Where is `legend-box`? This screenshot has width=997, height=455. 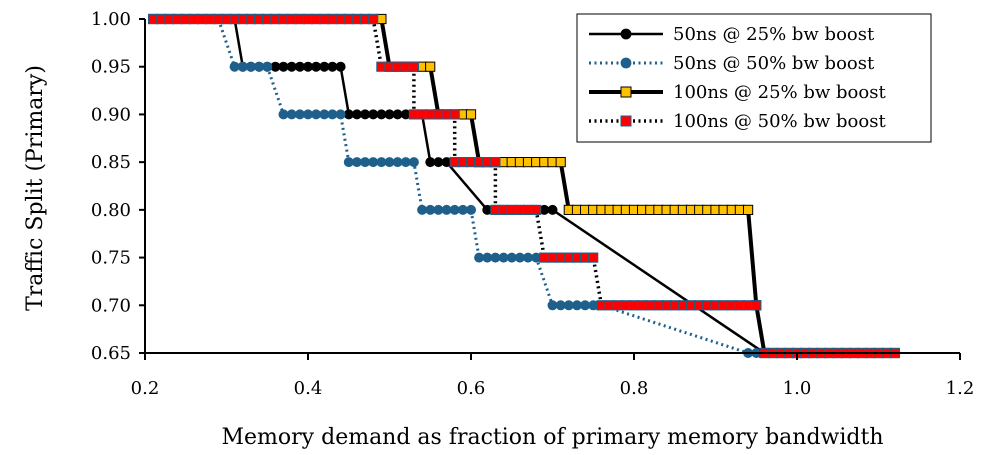
legend-box is located at coordinates (754, 78).